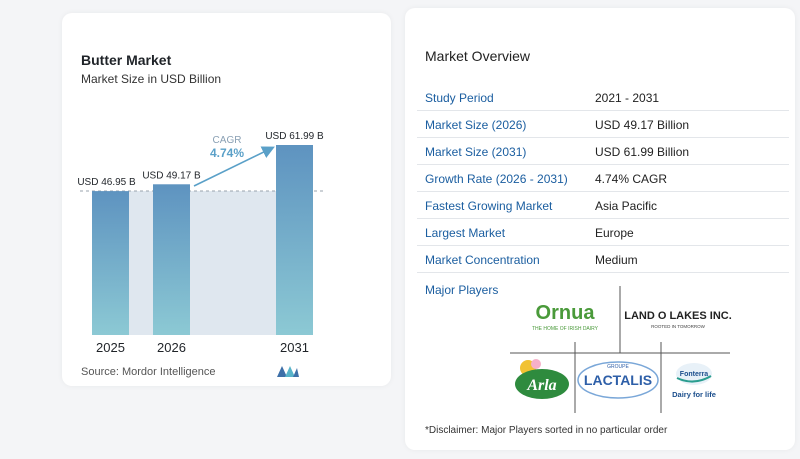 This screenshot has height=459, width=800. Describe the element at coordinates (496, 179) in the screenshot. I see `row-label: Growth Rate (2026 - 2031)` at that location.